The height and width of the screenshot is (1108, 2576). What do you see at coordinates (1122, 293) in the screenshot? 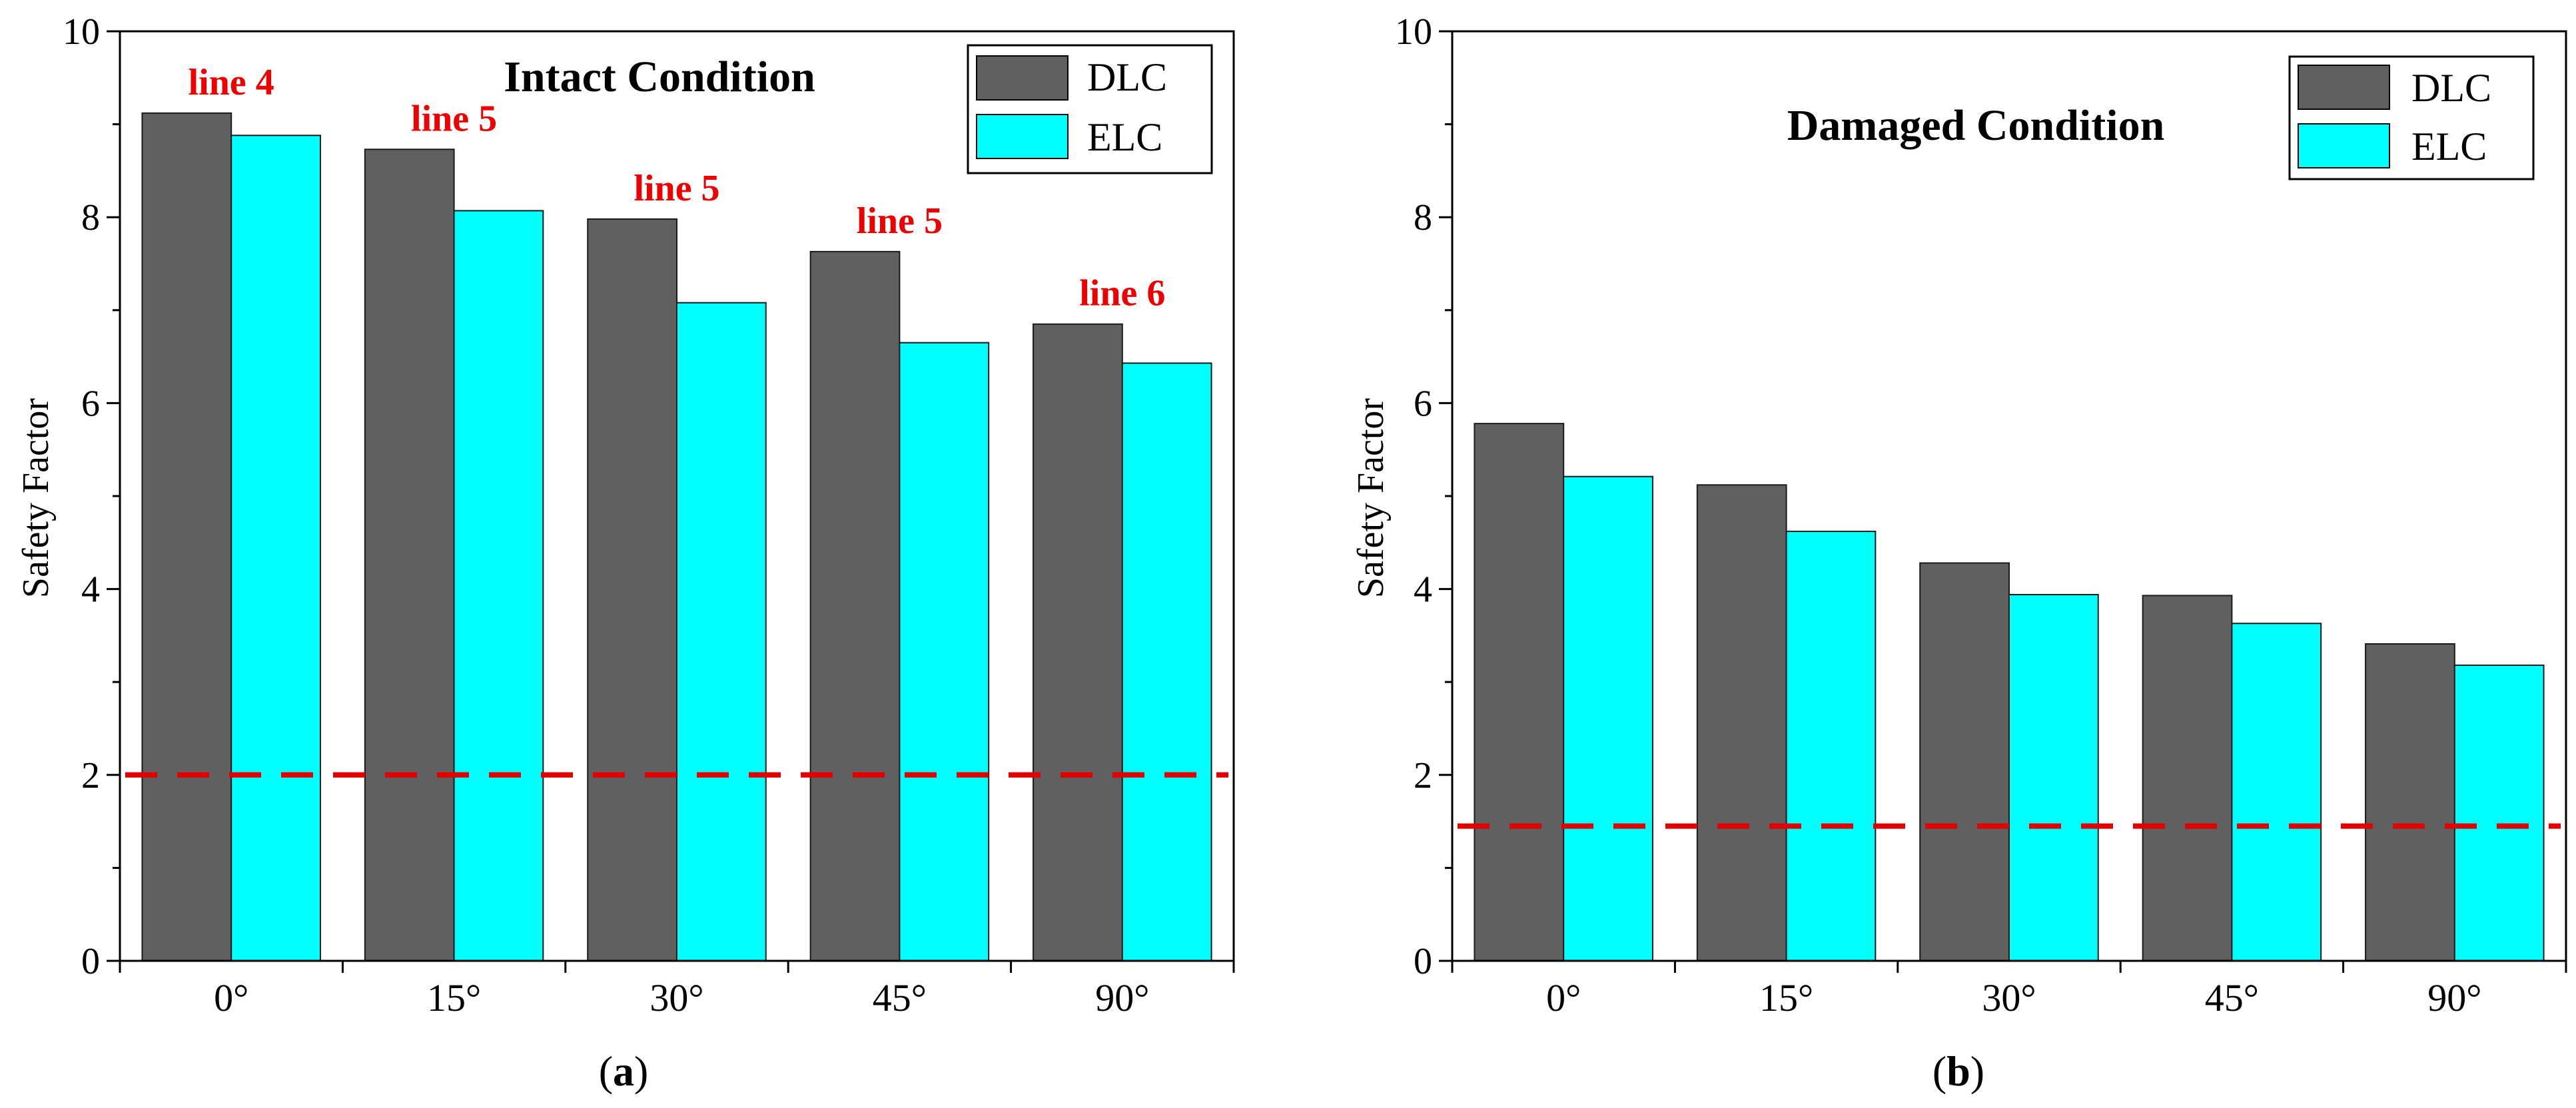
I see `bar-annotation: line 6` at bounding box center [1122, 293].